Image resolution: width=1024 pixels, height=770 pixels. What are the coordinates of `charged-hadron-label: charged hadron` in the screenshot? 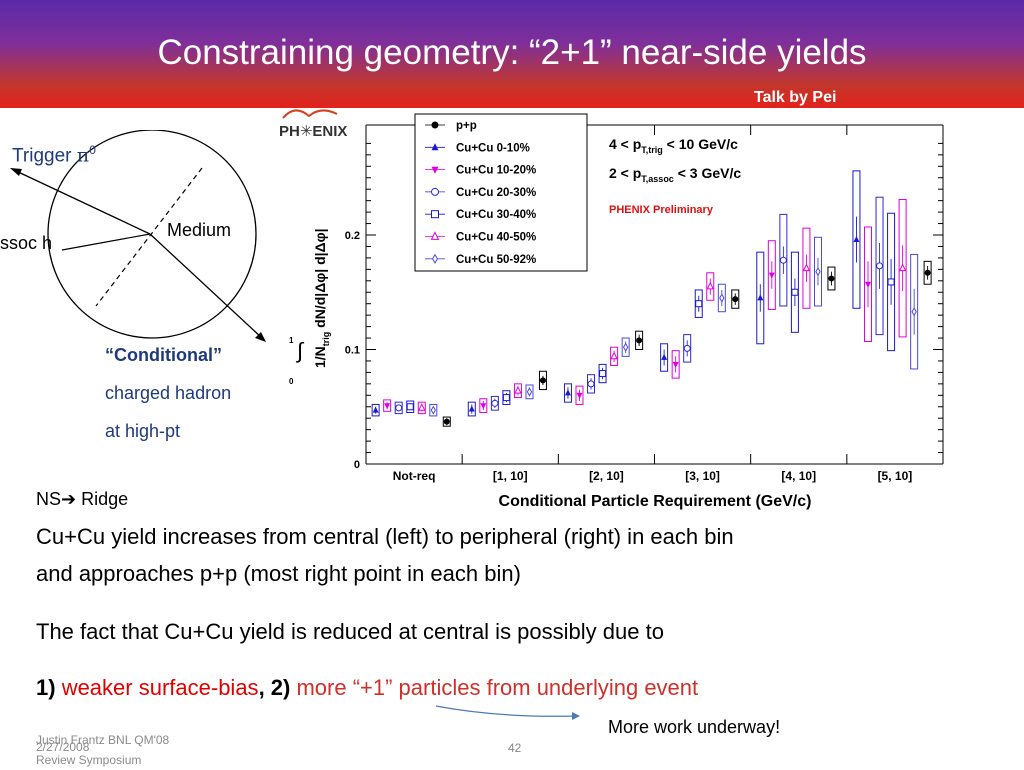 It's located at (168, 393).